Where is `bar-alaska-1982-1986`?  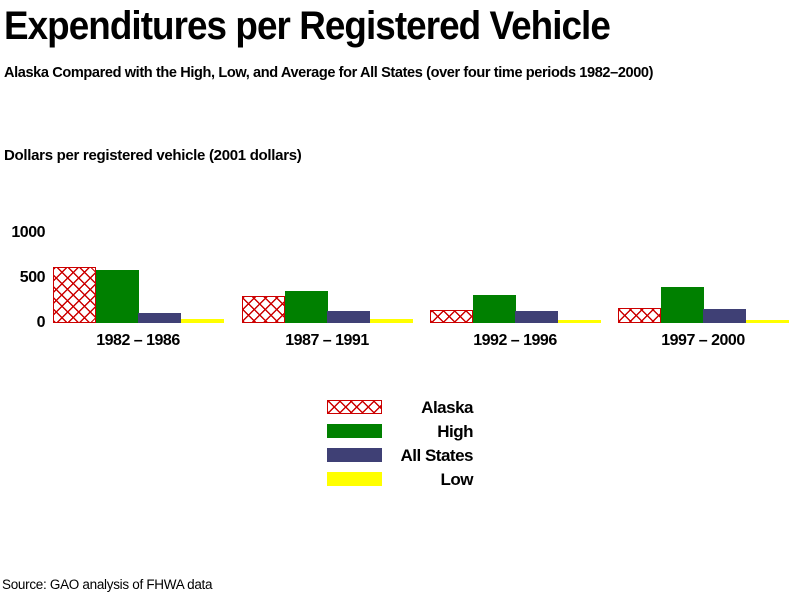 bar-alaska-1982-1986 is located at coordinates (74, 295).